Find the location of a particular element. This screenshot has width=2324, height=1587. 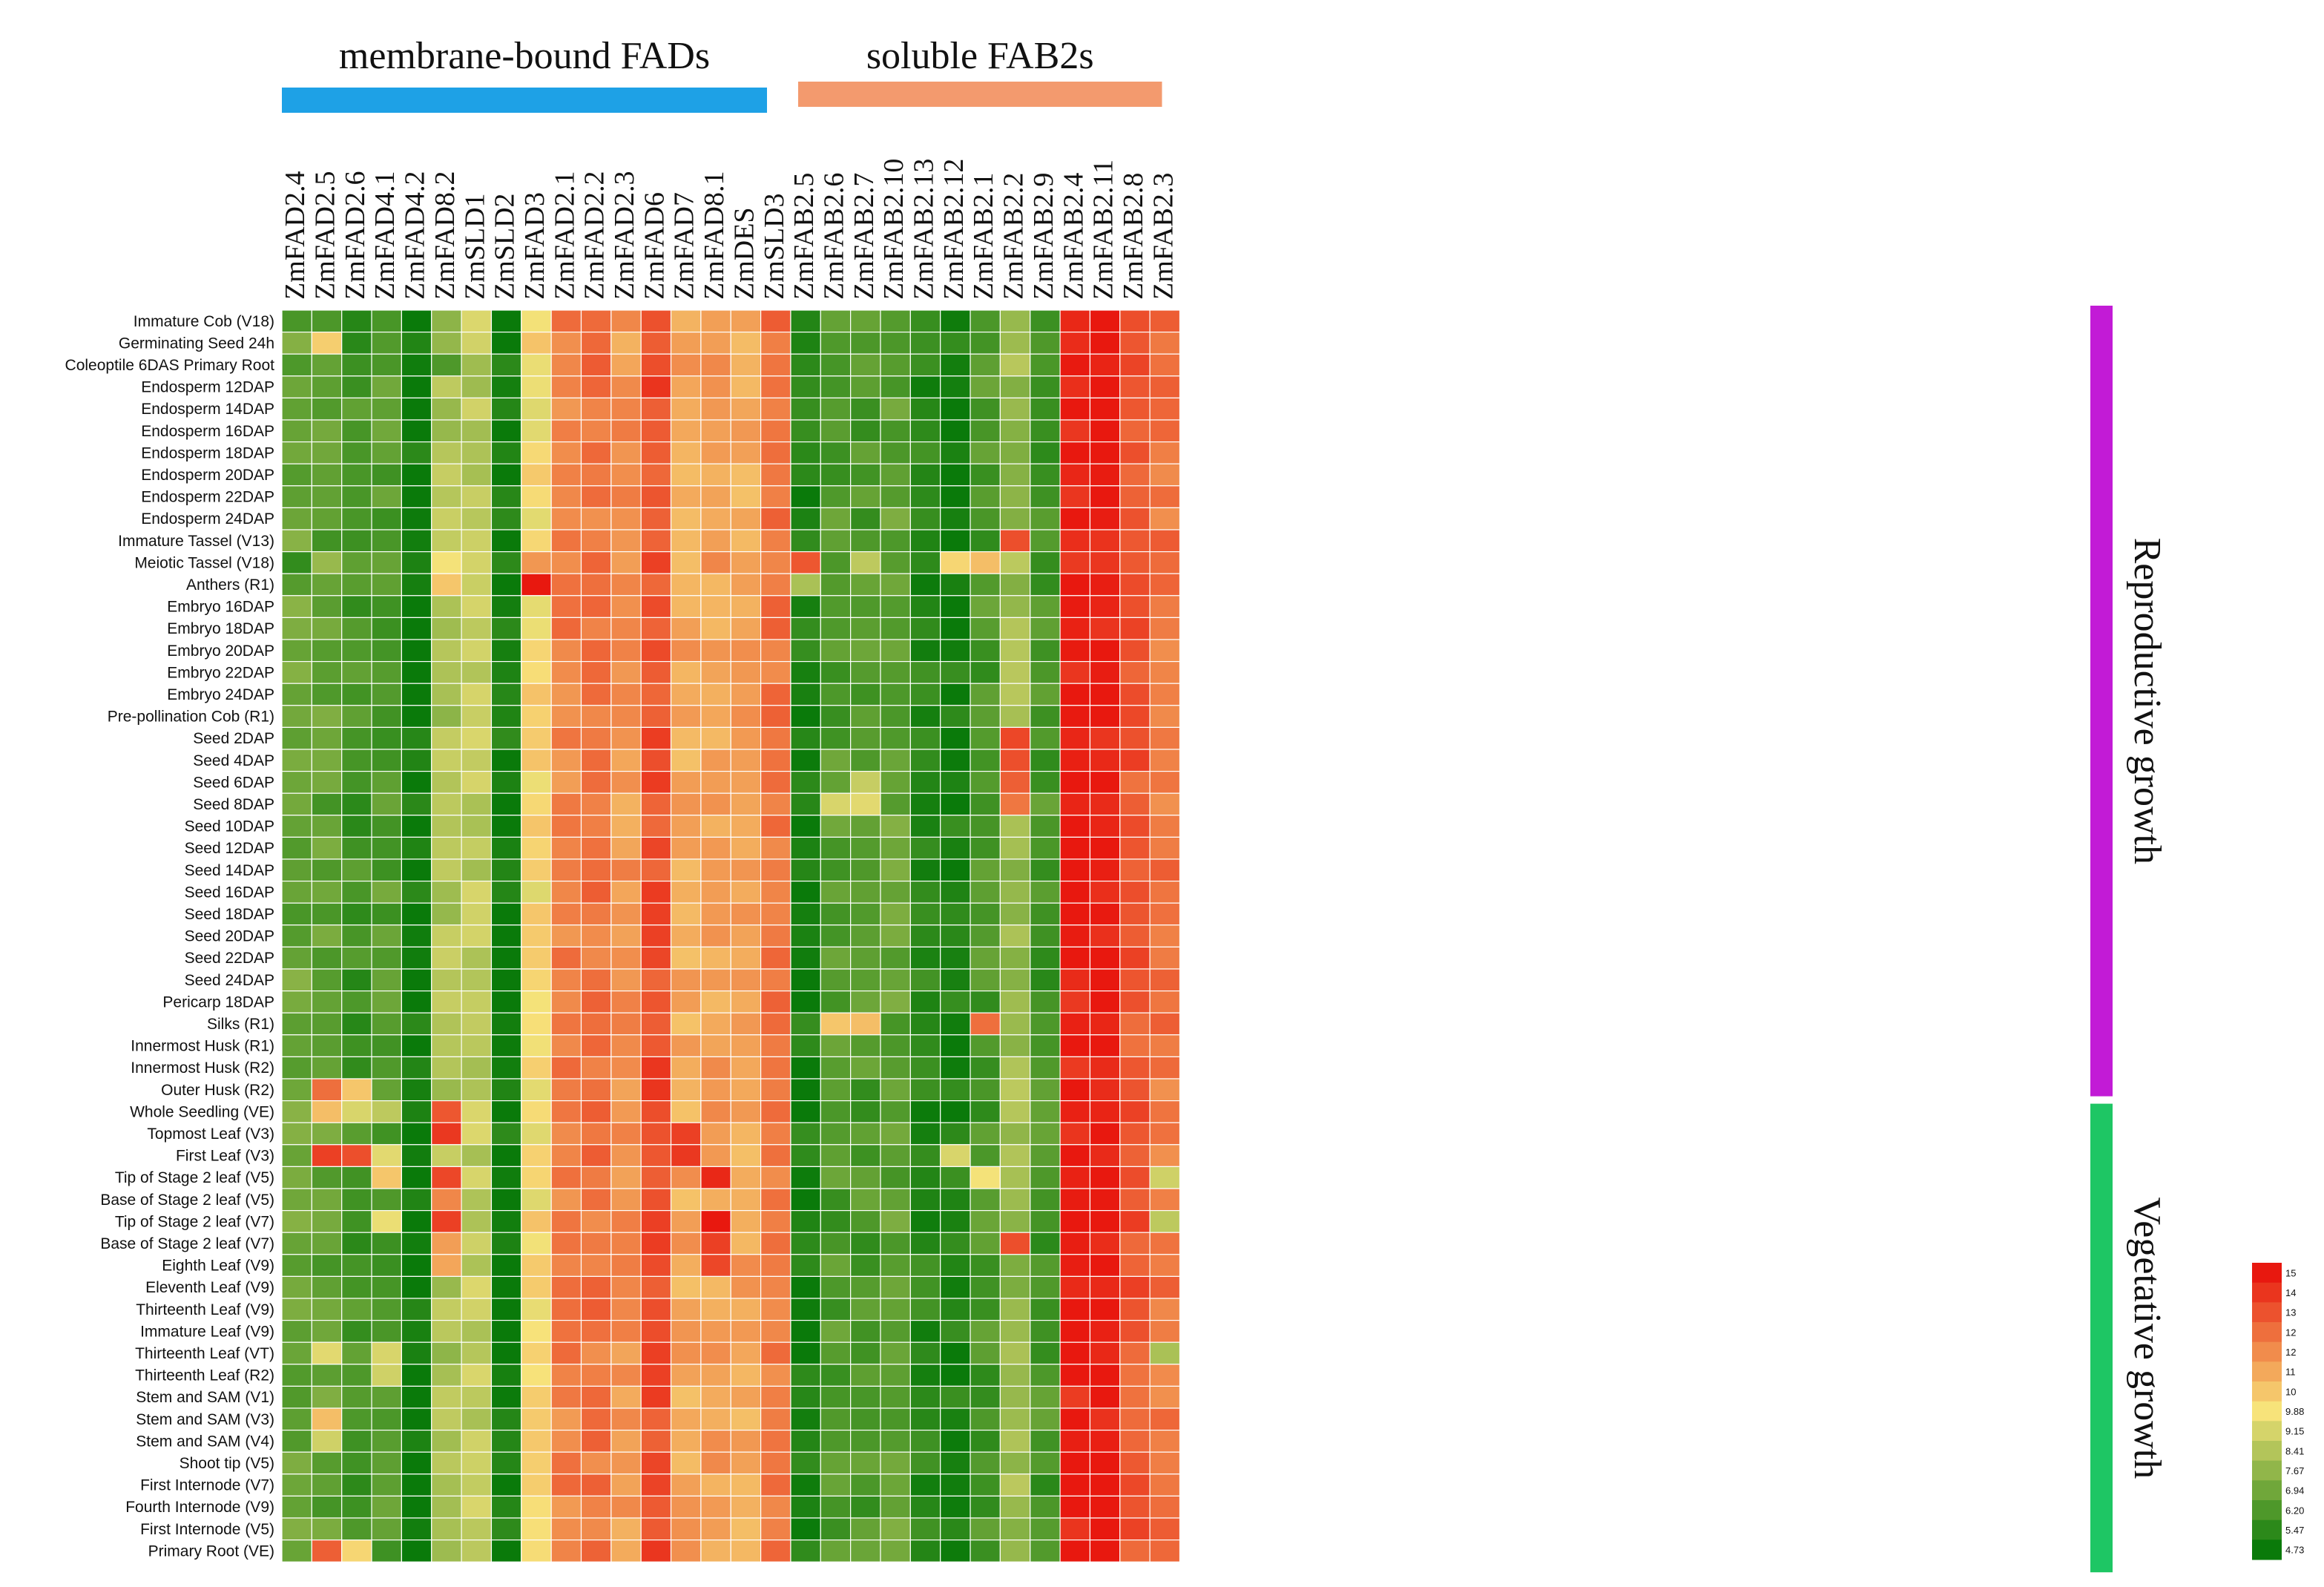

row-label: Germinating Seed 24h is located at coordinates (196, 343).